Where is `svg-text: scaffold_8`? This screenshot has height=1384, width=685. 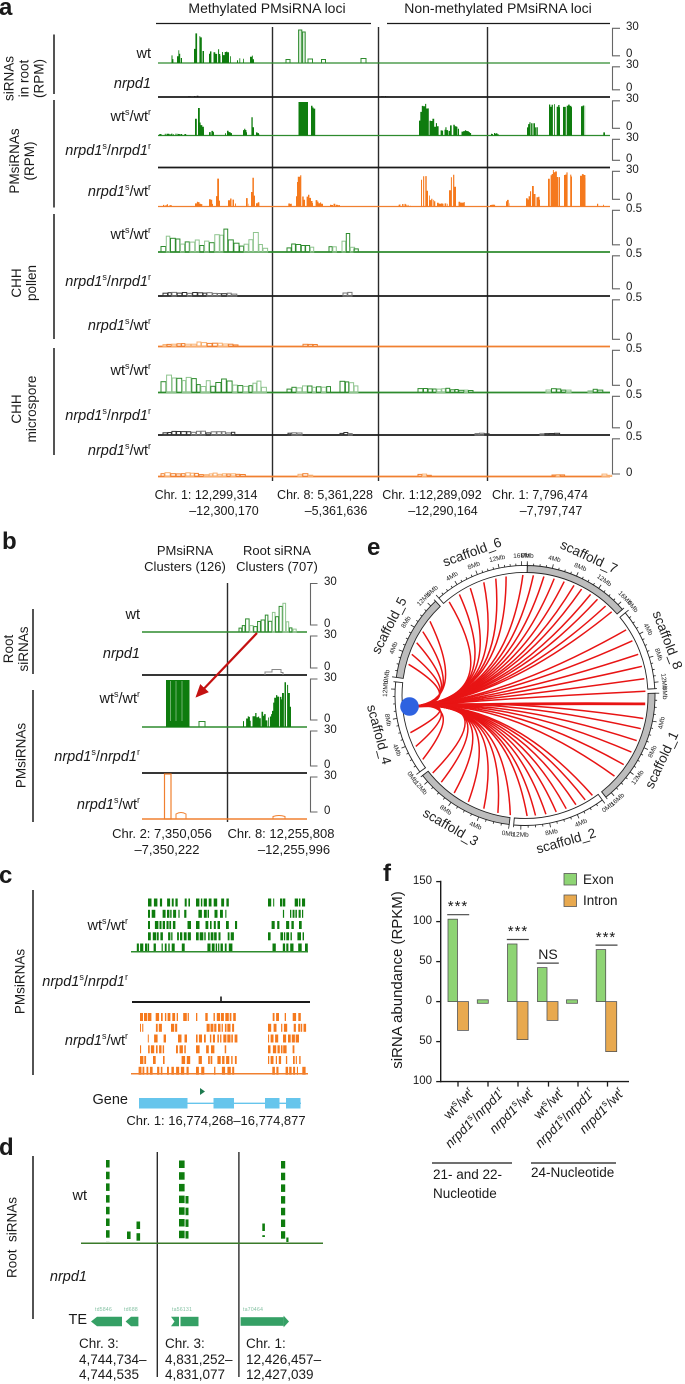
svg-text: scaffold_8 is located at coordinates (667, 640).